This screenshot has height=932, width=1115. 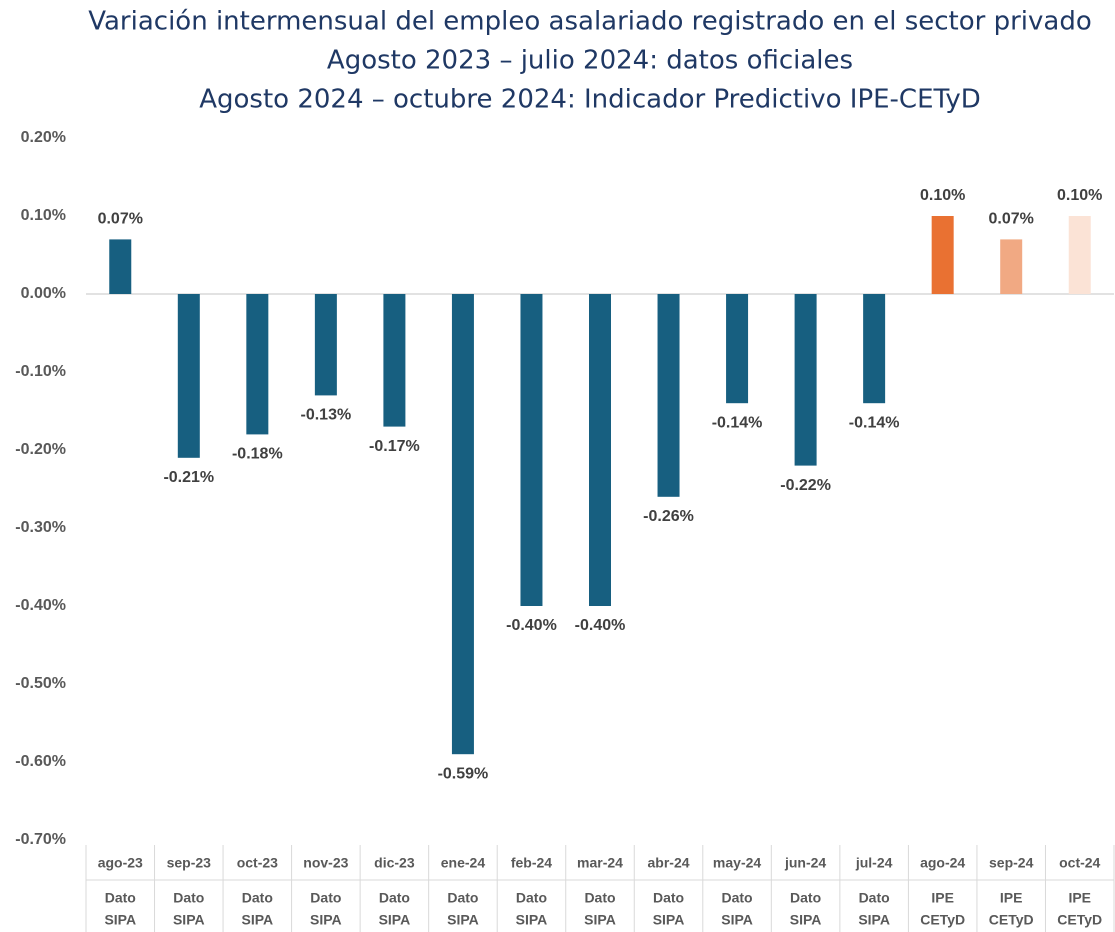 I want to click on x-tick-label: oct-23, so click(x=257, y=863).